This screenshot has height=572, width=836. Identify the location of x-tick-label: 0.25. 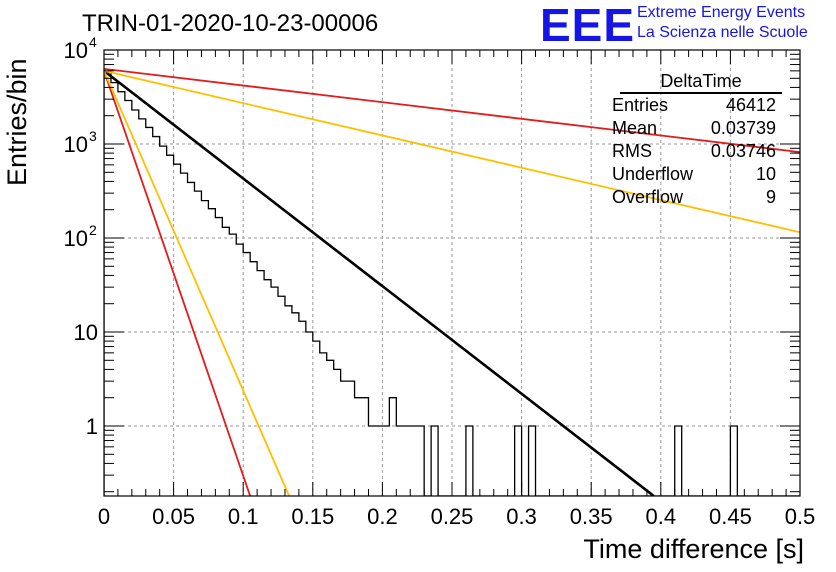
(452, 516).